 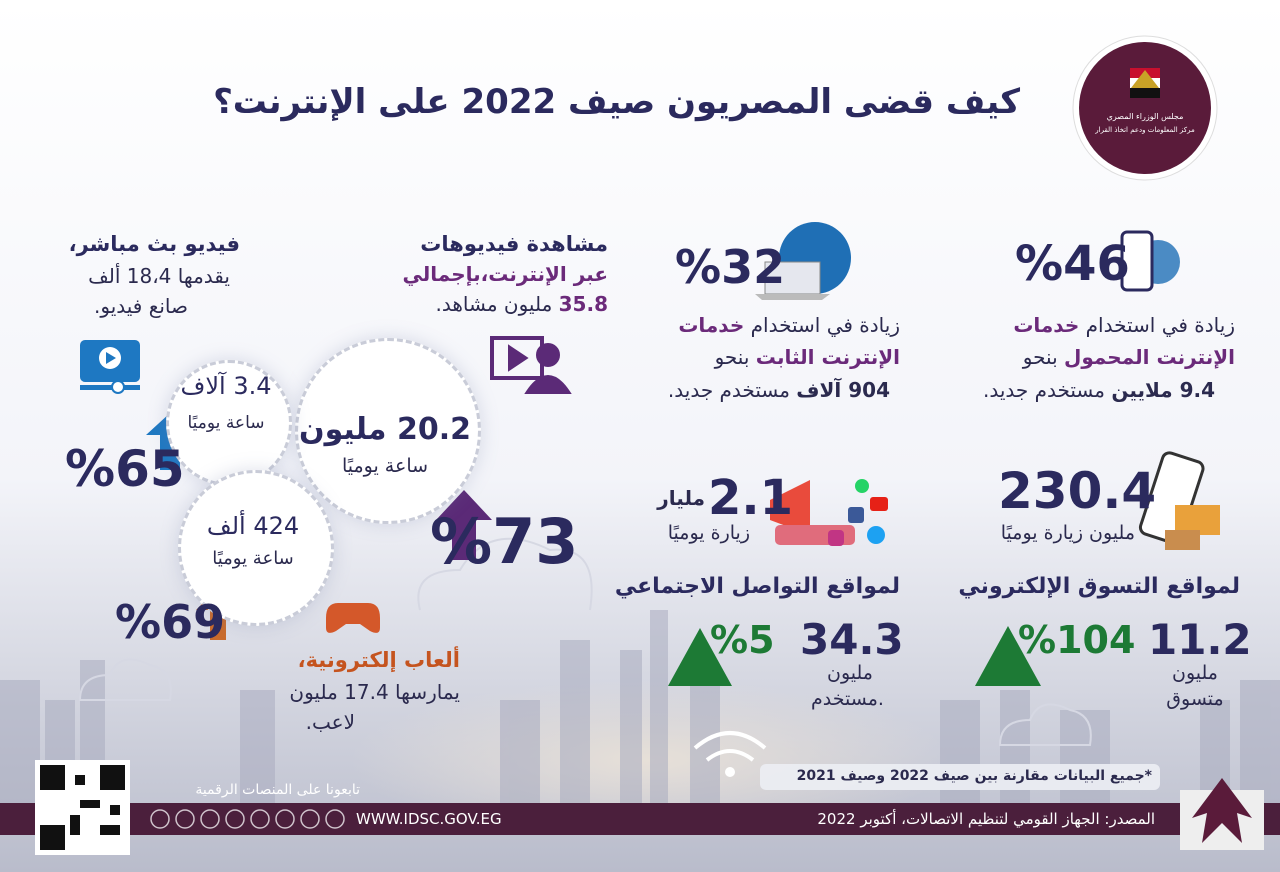 I want to click on title: كيف قضى المصريون صيف 2022 على الإنترنت؟, so click(x=616, y=102).